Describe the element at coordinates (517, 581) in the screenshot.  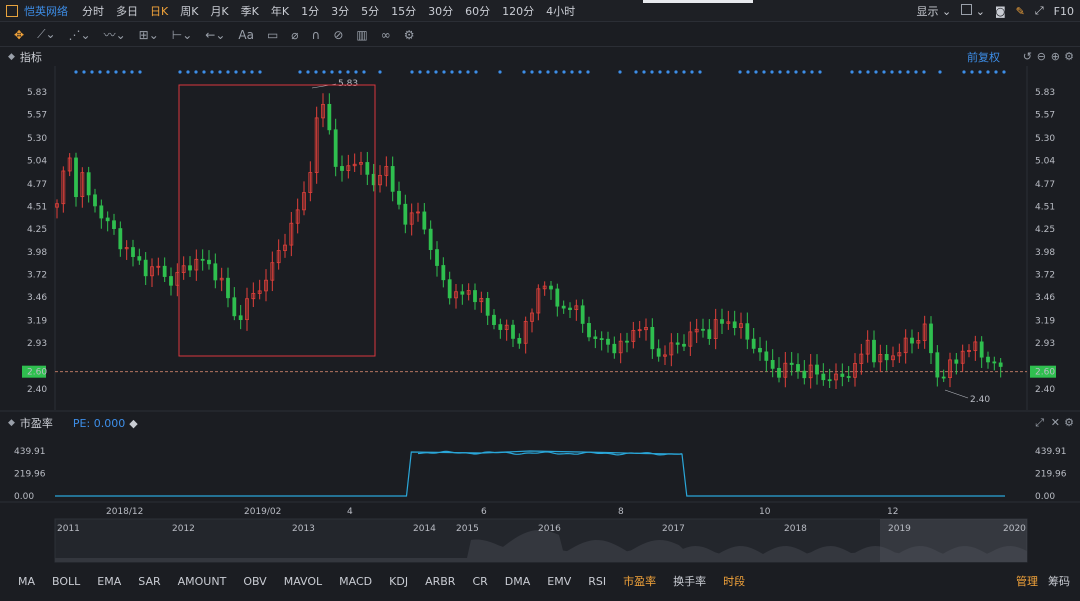
I see `indicator-tab: DMA` at that location.